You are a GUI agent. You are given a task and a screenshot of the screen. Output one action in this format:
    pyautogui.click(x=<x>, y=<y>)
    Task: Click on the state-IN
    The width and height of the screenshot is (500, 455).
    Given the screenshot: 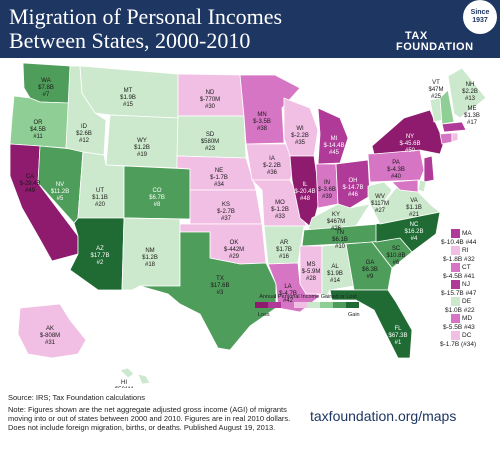 What is the action you would take?
    pyautogui.click(x=327, y=186)
    